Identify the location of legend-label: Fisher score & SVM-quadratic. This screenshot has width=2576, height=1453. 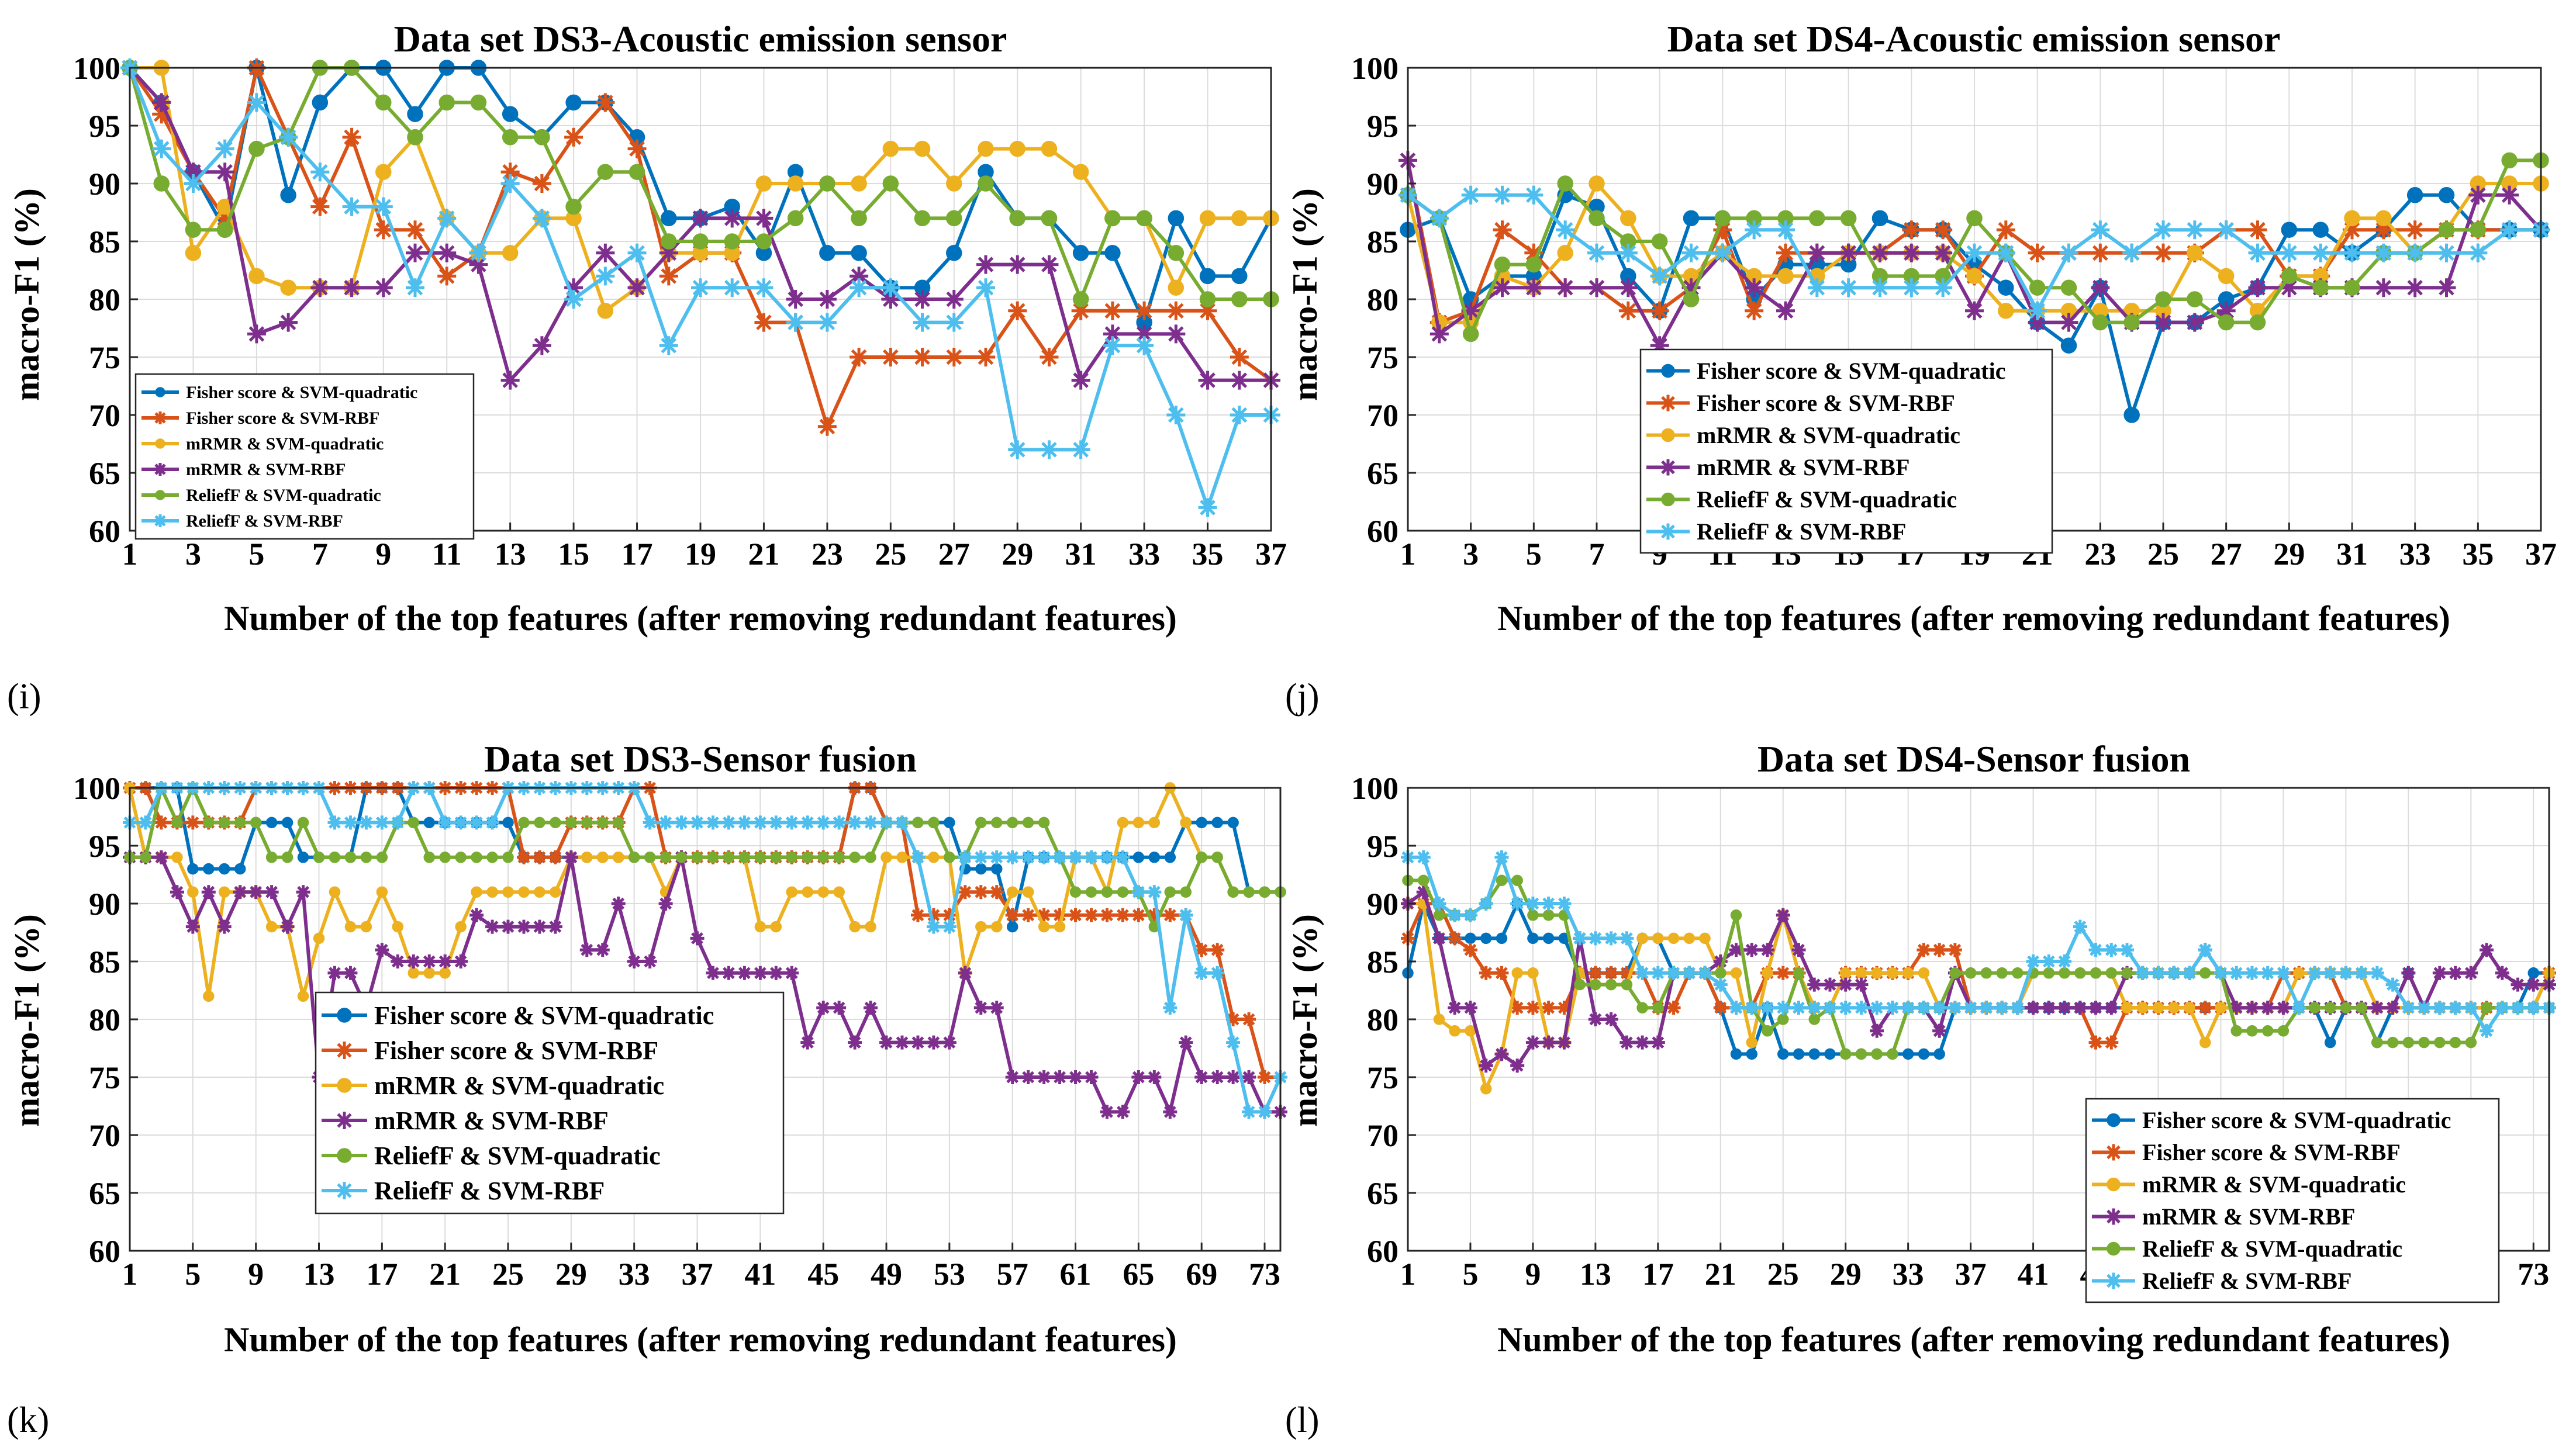
(2296, 1120).